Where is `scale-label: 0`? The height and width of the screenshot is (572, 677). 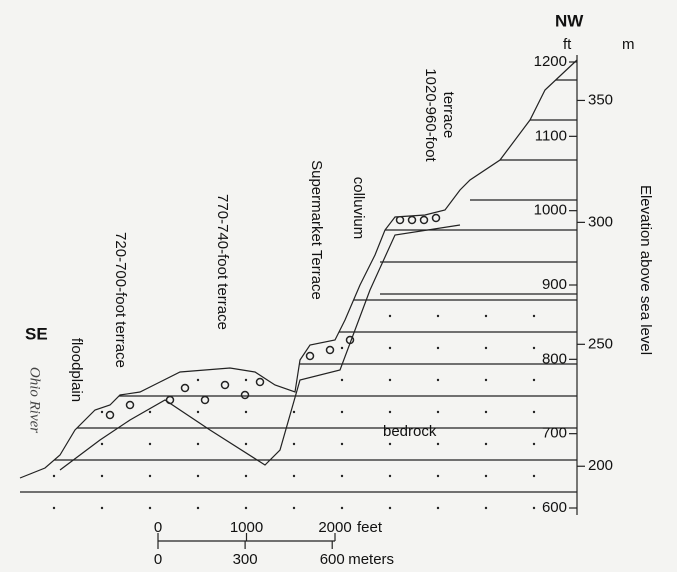 scale-label: 0 is located at coordinates (158, 527).